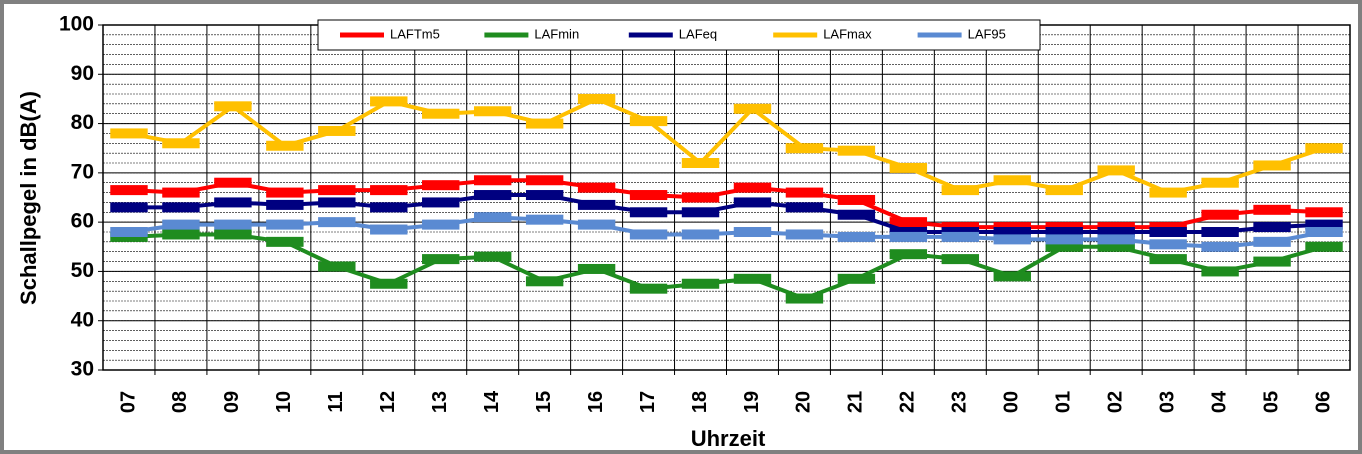 This screenshot has height=454, width=1362. Describe the element at coordinates (336, 401) in the screenshot. I see `x-tick-label: 11` at that location.